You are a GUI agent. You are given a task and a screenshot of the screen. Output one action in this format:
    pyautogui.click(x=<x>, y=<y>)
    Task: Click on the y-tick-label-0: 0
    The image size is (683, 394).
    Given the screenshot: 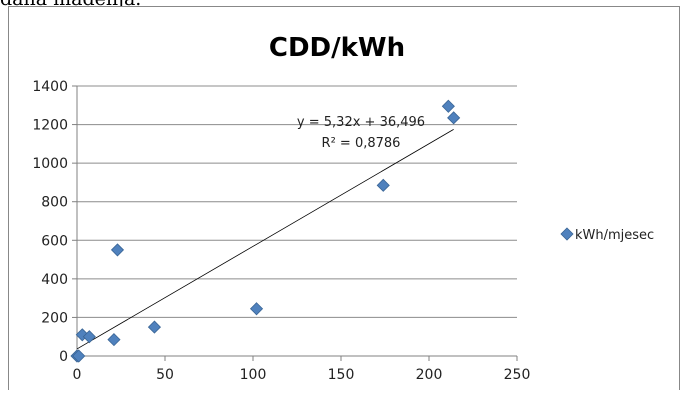 What is the action you would take?
    pyautogui.click(x=63, y=357)
    